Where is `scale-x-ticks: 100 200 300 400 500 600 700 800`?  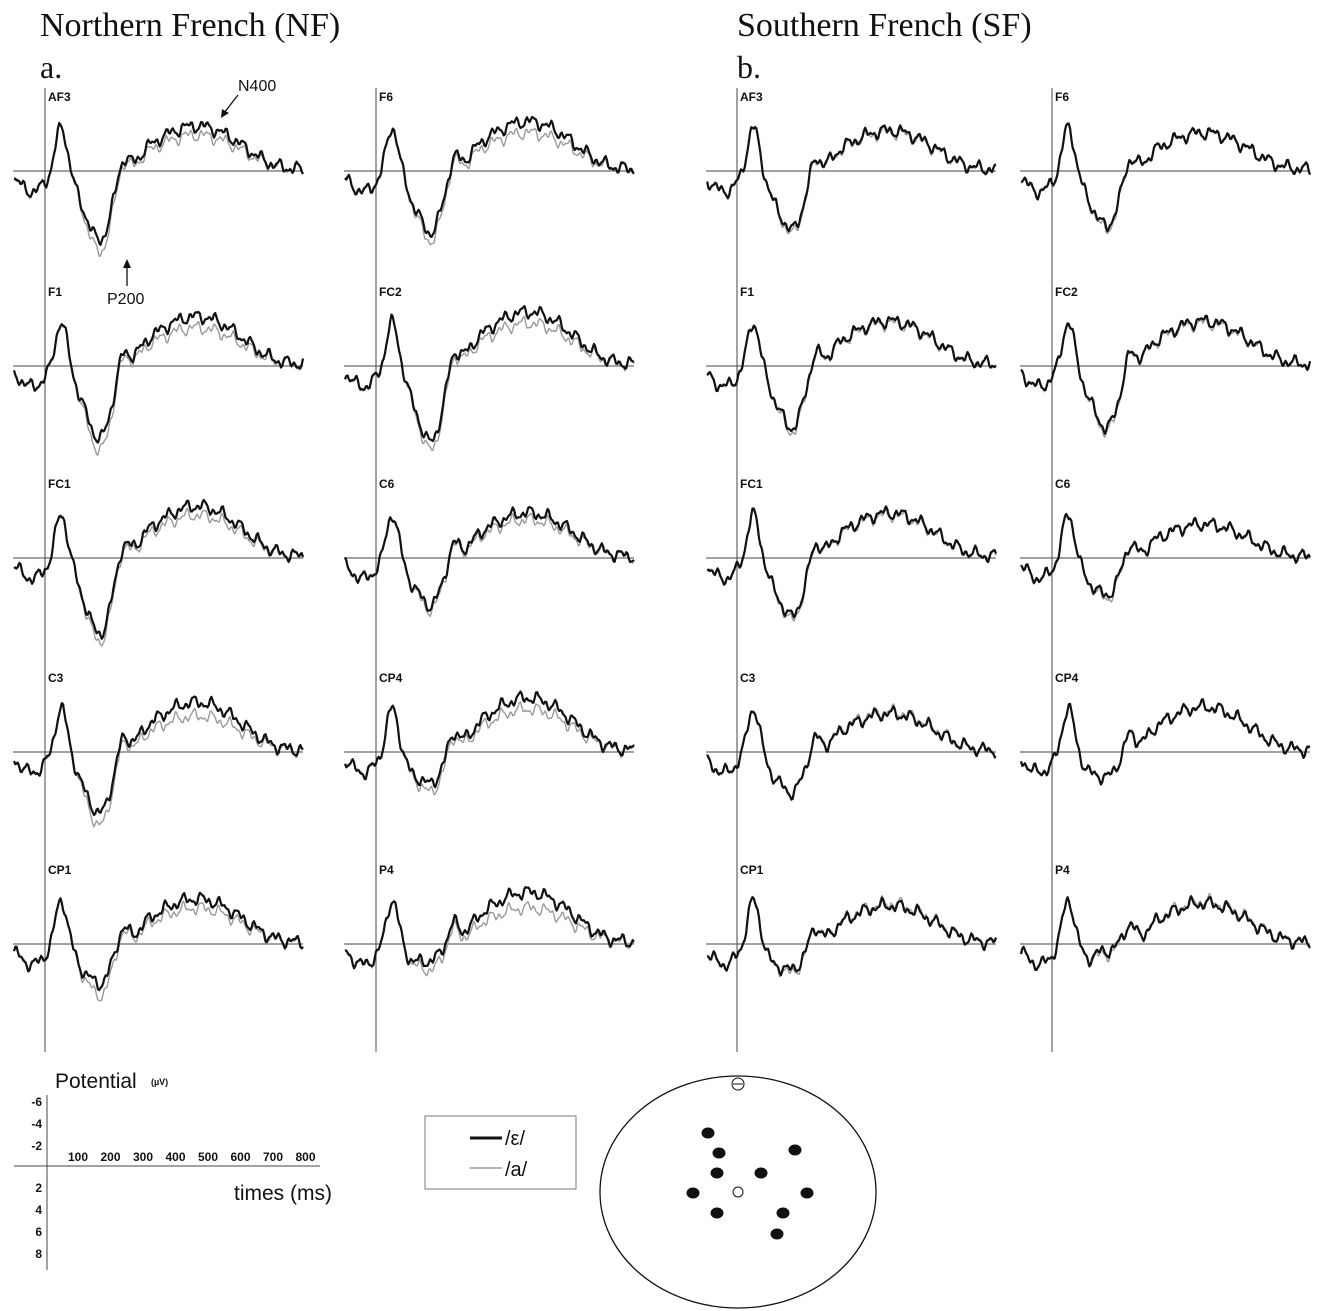
scale-x-ticks: 100 200 300 400 500 600 700 800 is located at coordinates (192, 1157).